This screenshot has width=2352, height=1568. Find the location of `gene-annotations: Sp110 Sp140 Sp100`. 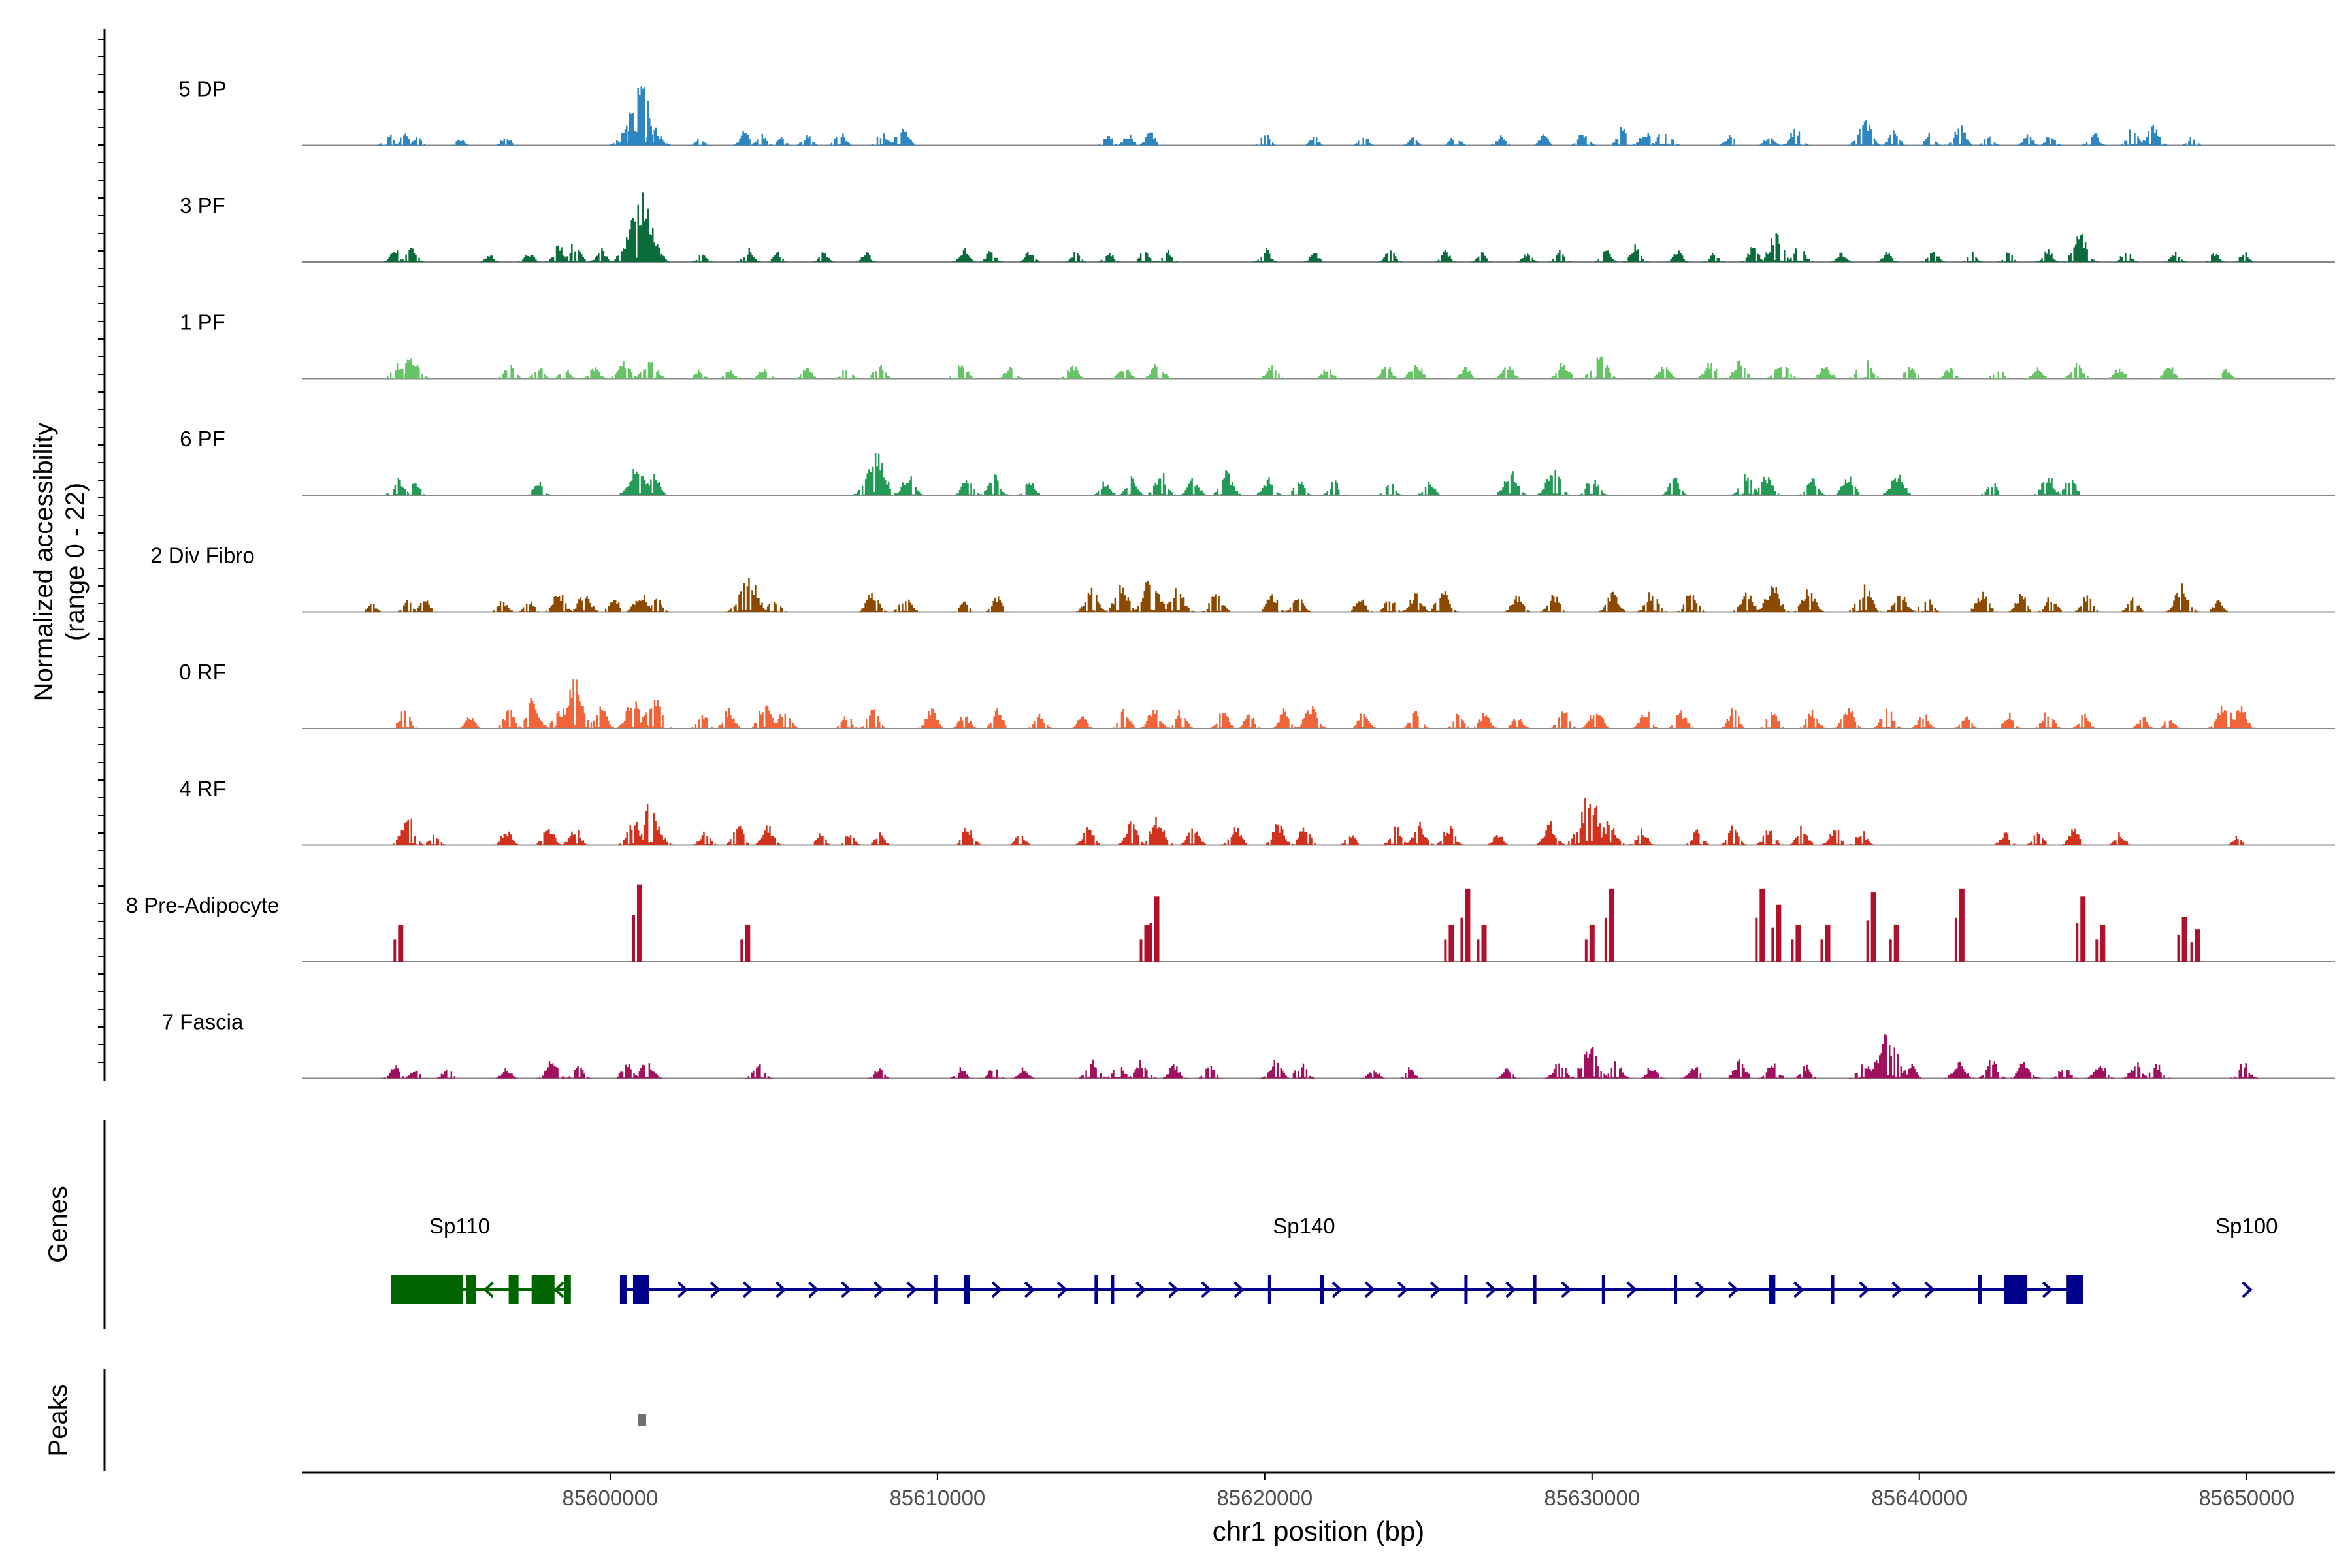

gene-annotations: Sp110 Sp140 Sp100 is located at coordinates (1334, 1259).